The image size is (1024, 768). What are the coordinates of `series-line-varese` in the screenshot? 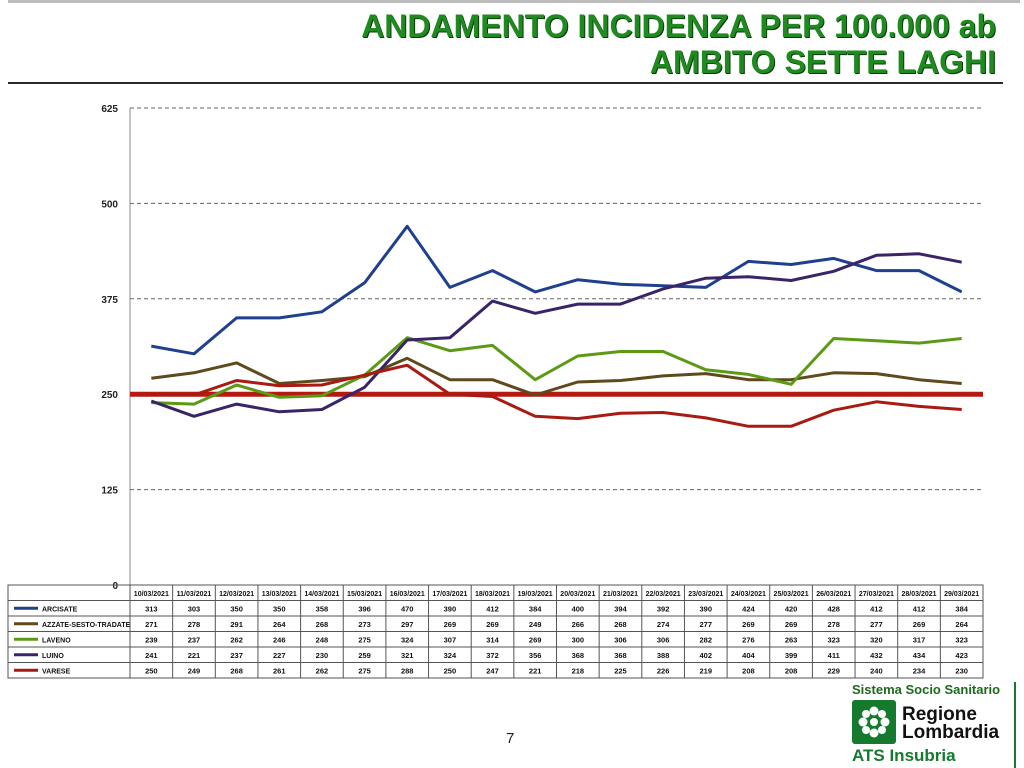 It's located at (556, 395).